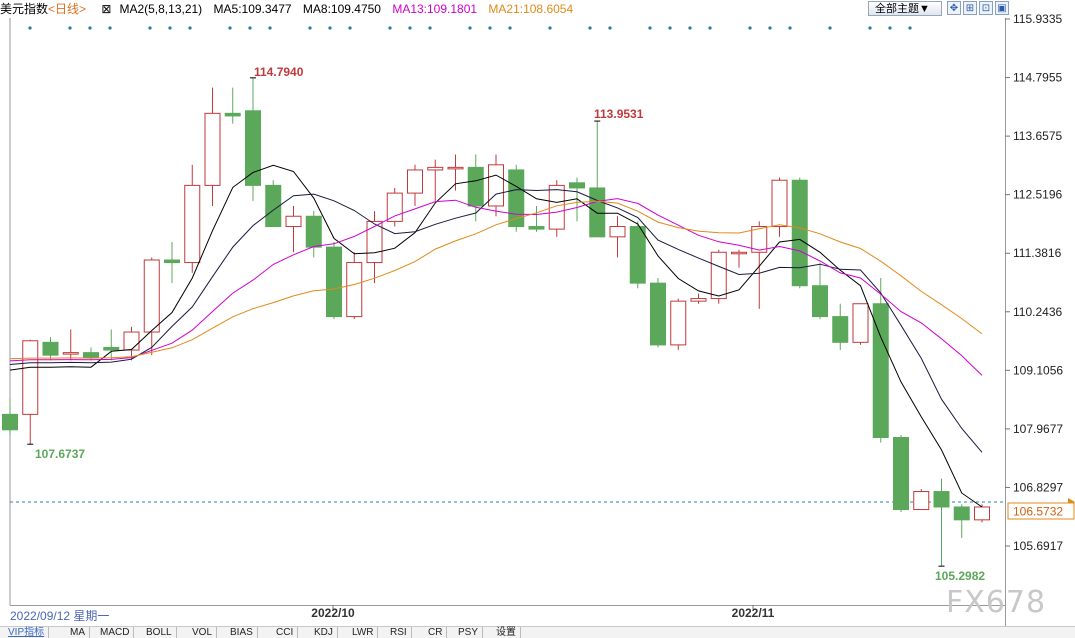 The image size is (1075, 638). I want to click on y-tick-label: 114.7955, so click(1037, 78).